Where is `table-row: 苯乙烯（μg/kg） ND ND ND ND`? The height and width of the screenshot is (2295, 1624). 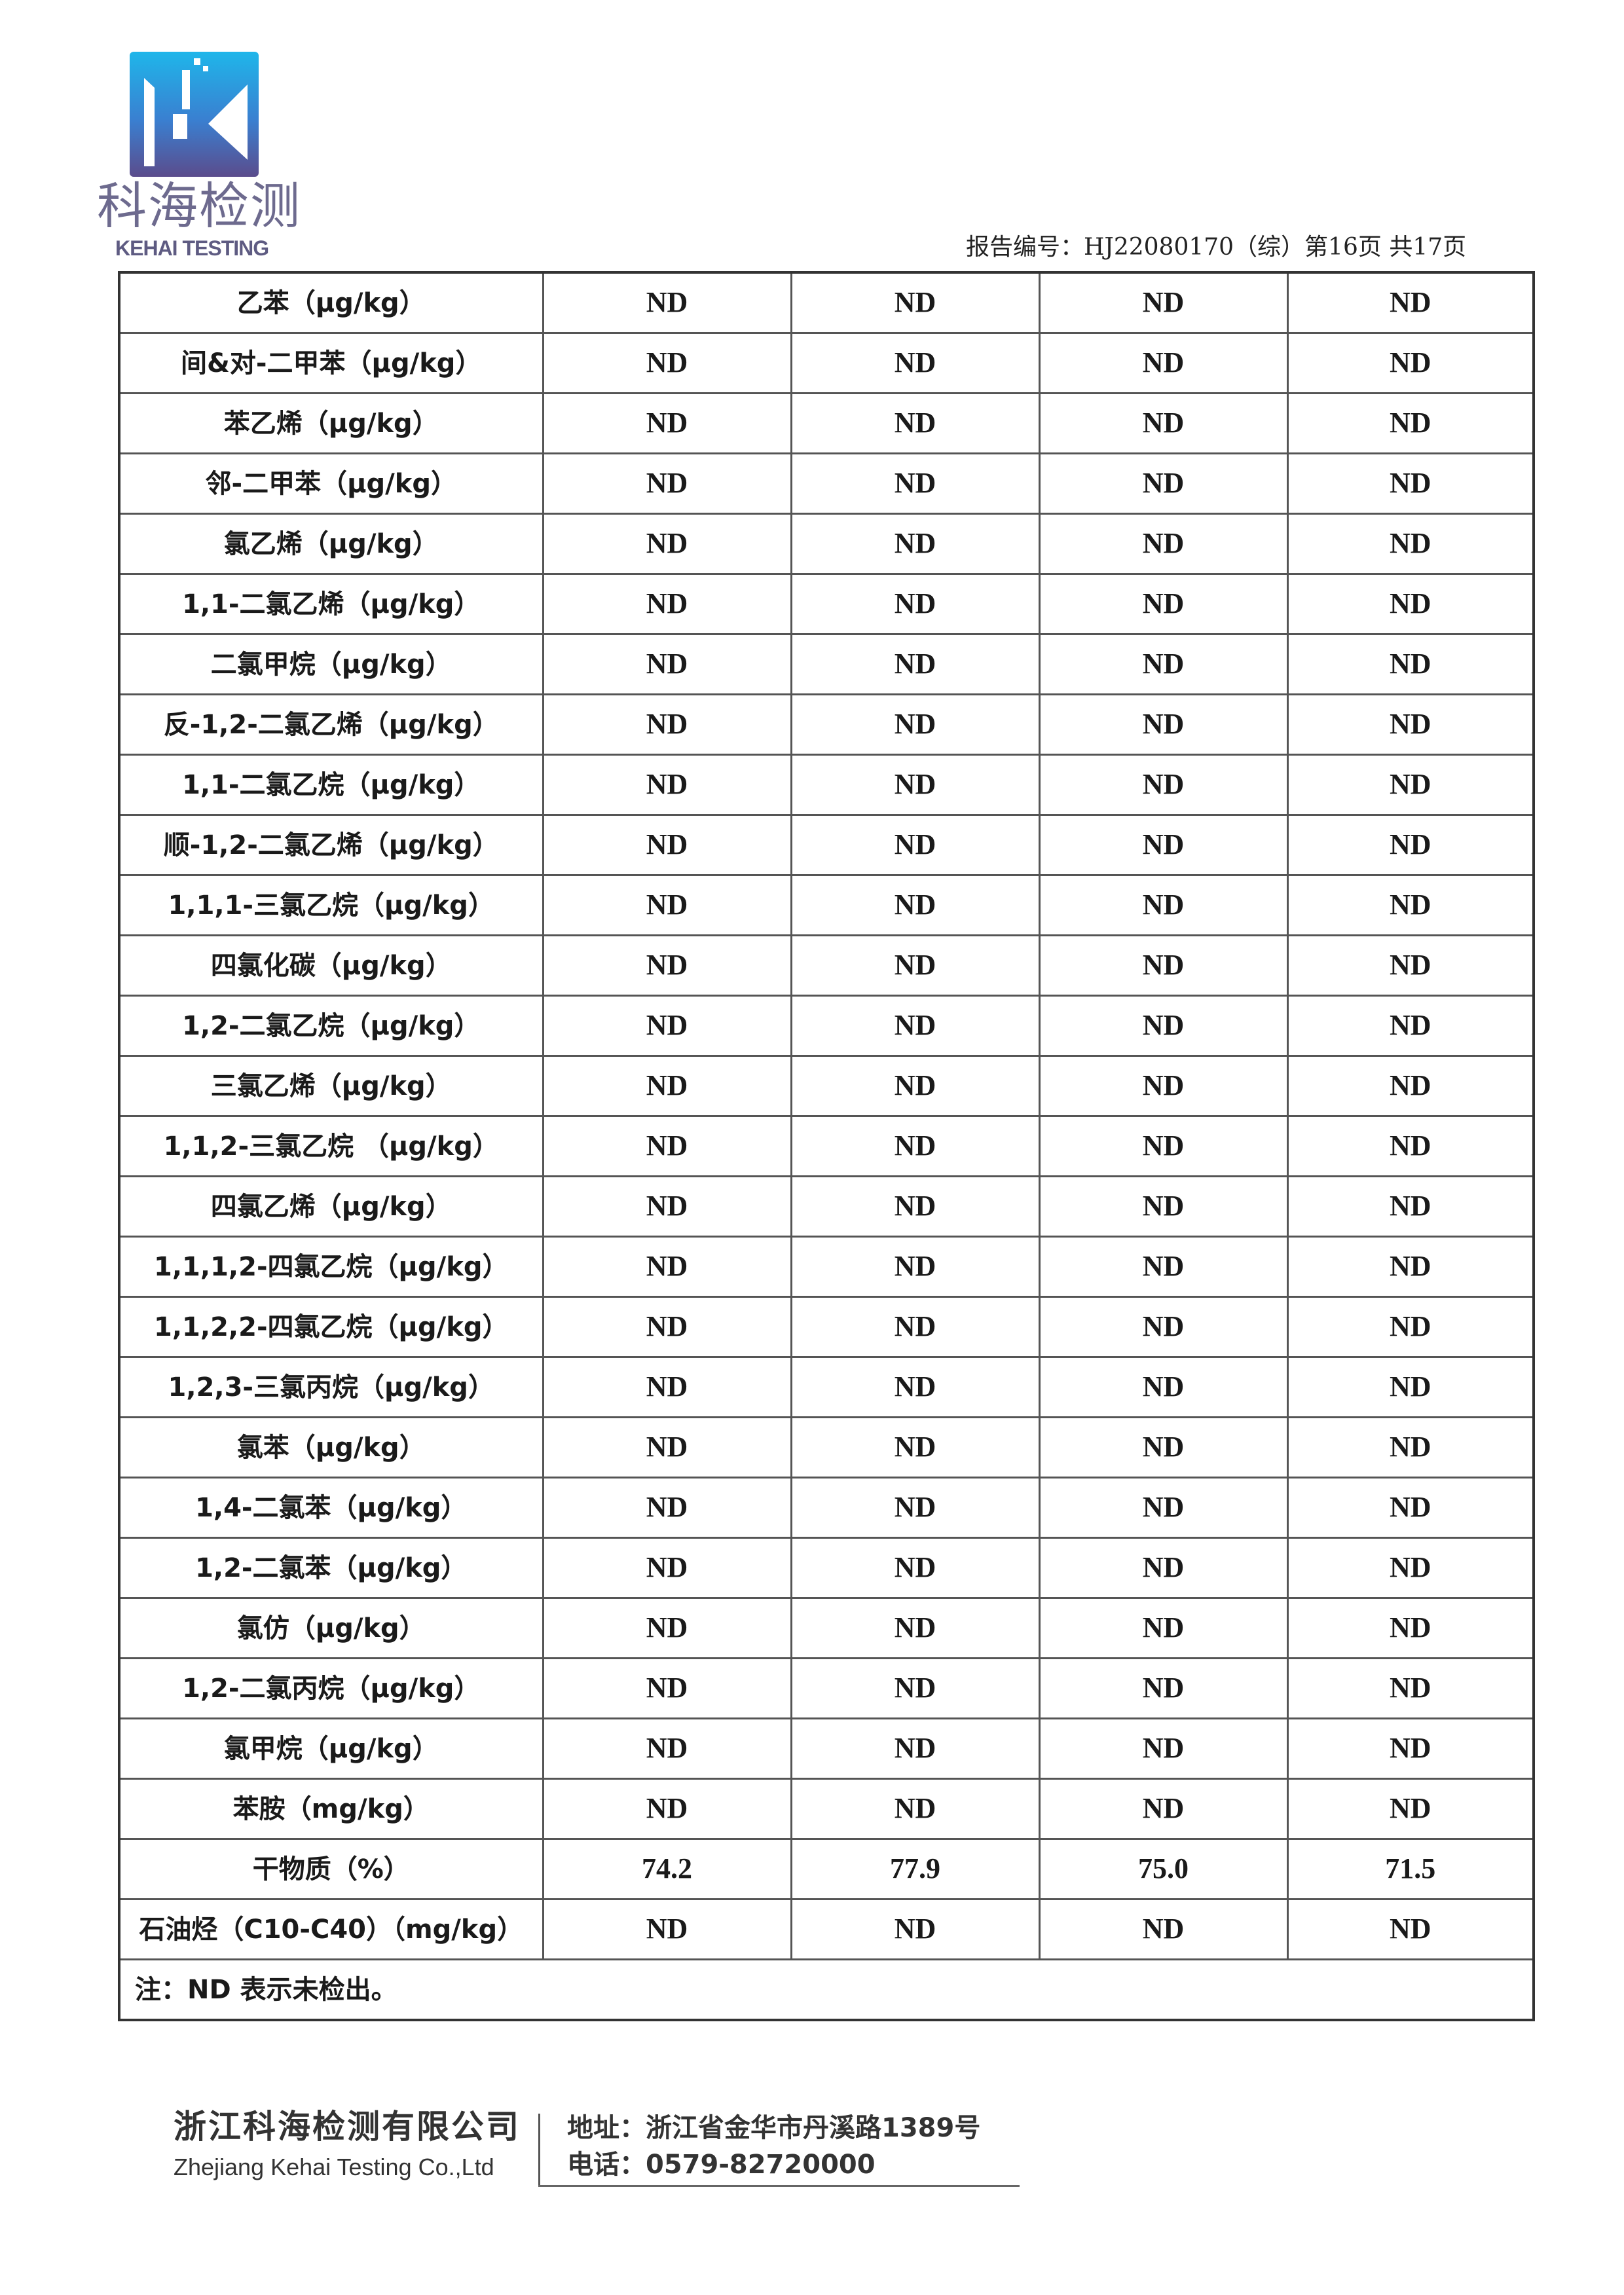
table-row: 苯乙烯（μg/kg） ND ND ND ND is located at coordinates (826, 423).